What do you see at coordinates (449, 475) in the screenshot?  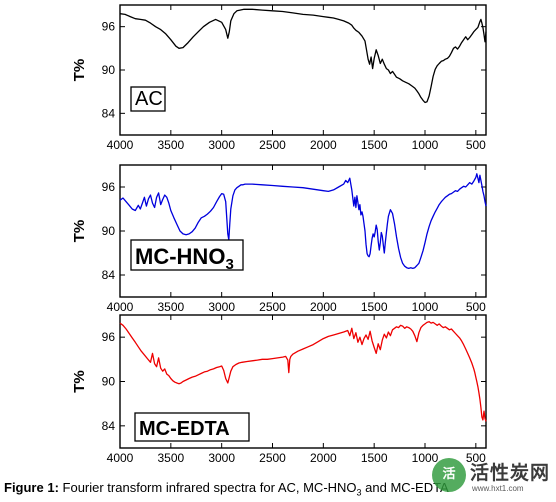 I see `watermark-logo-icon: 活` at bounding box center [449, 475].